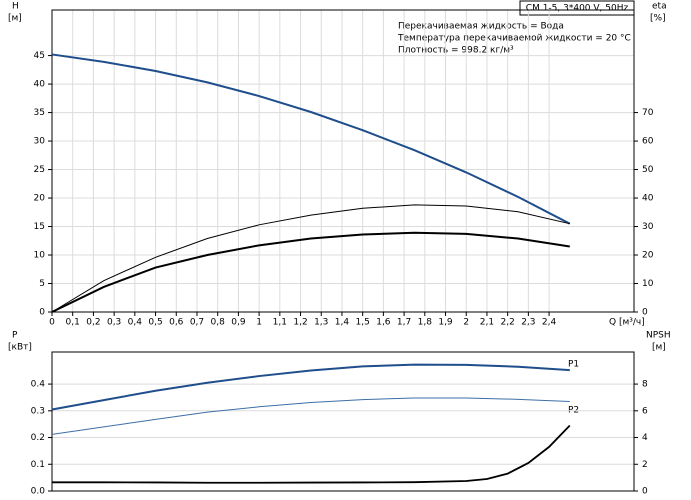  What do you see at coordinates (466, 323) in the screenshot?
I see `x-tick-label: 2` at bounding box center [466, 323].